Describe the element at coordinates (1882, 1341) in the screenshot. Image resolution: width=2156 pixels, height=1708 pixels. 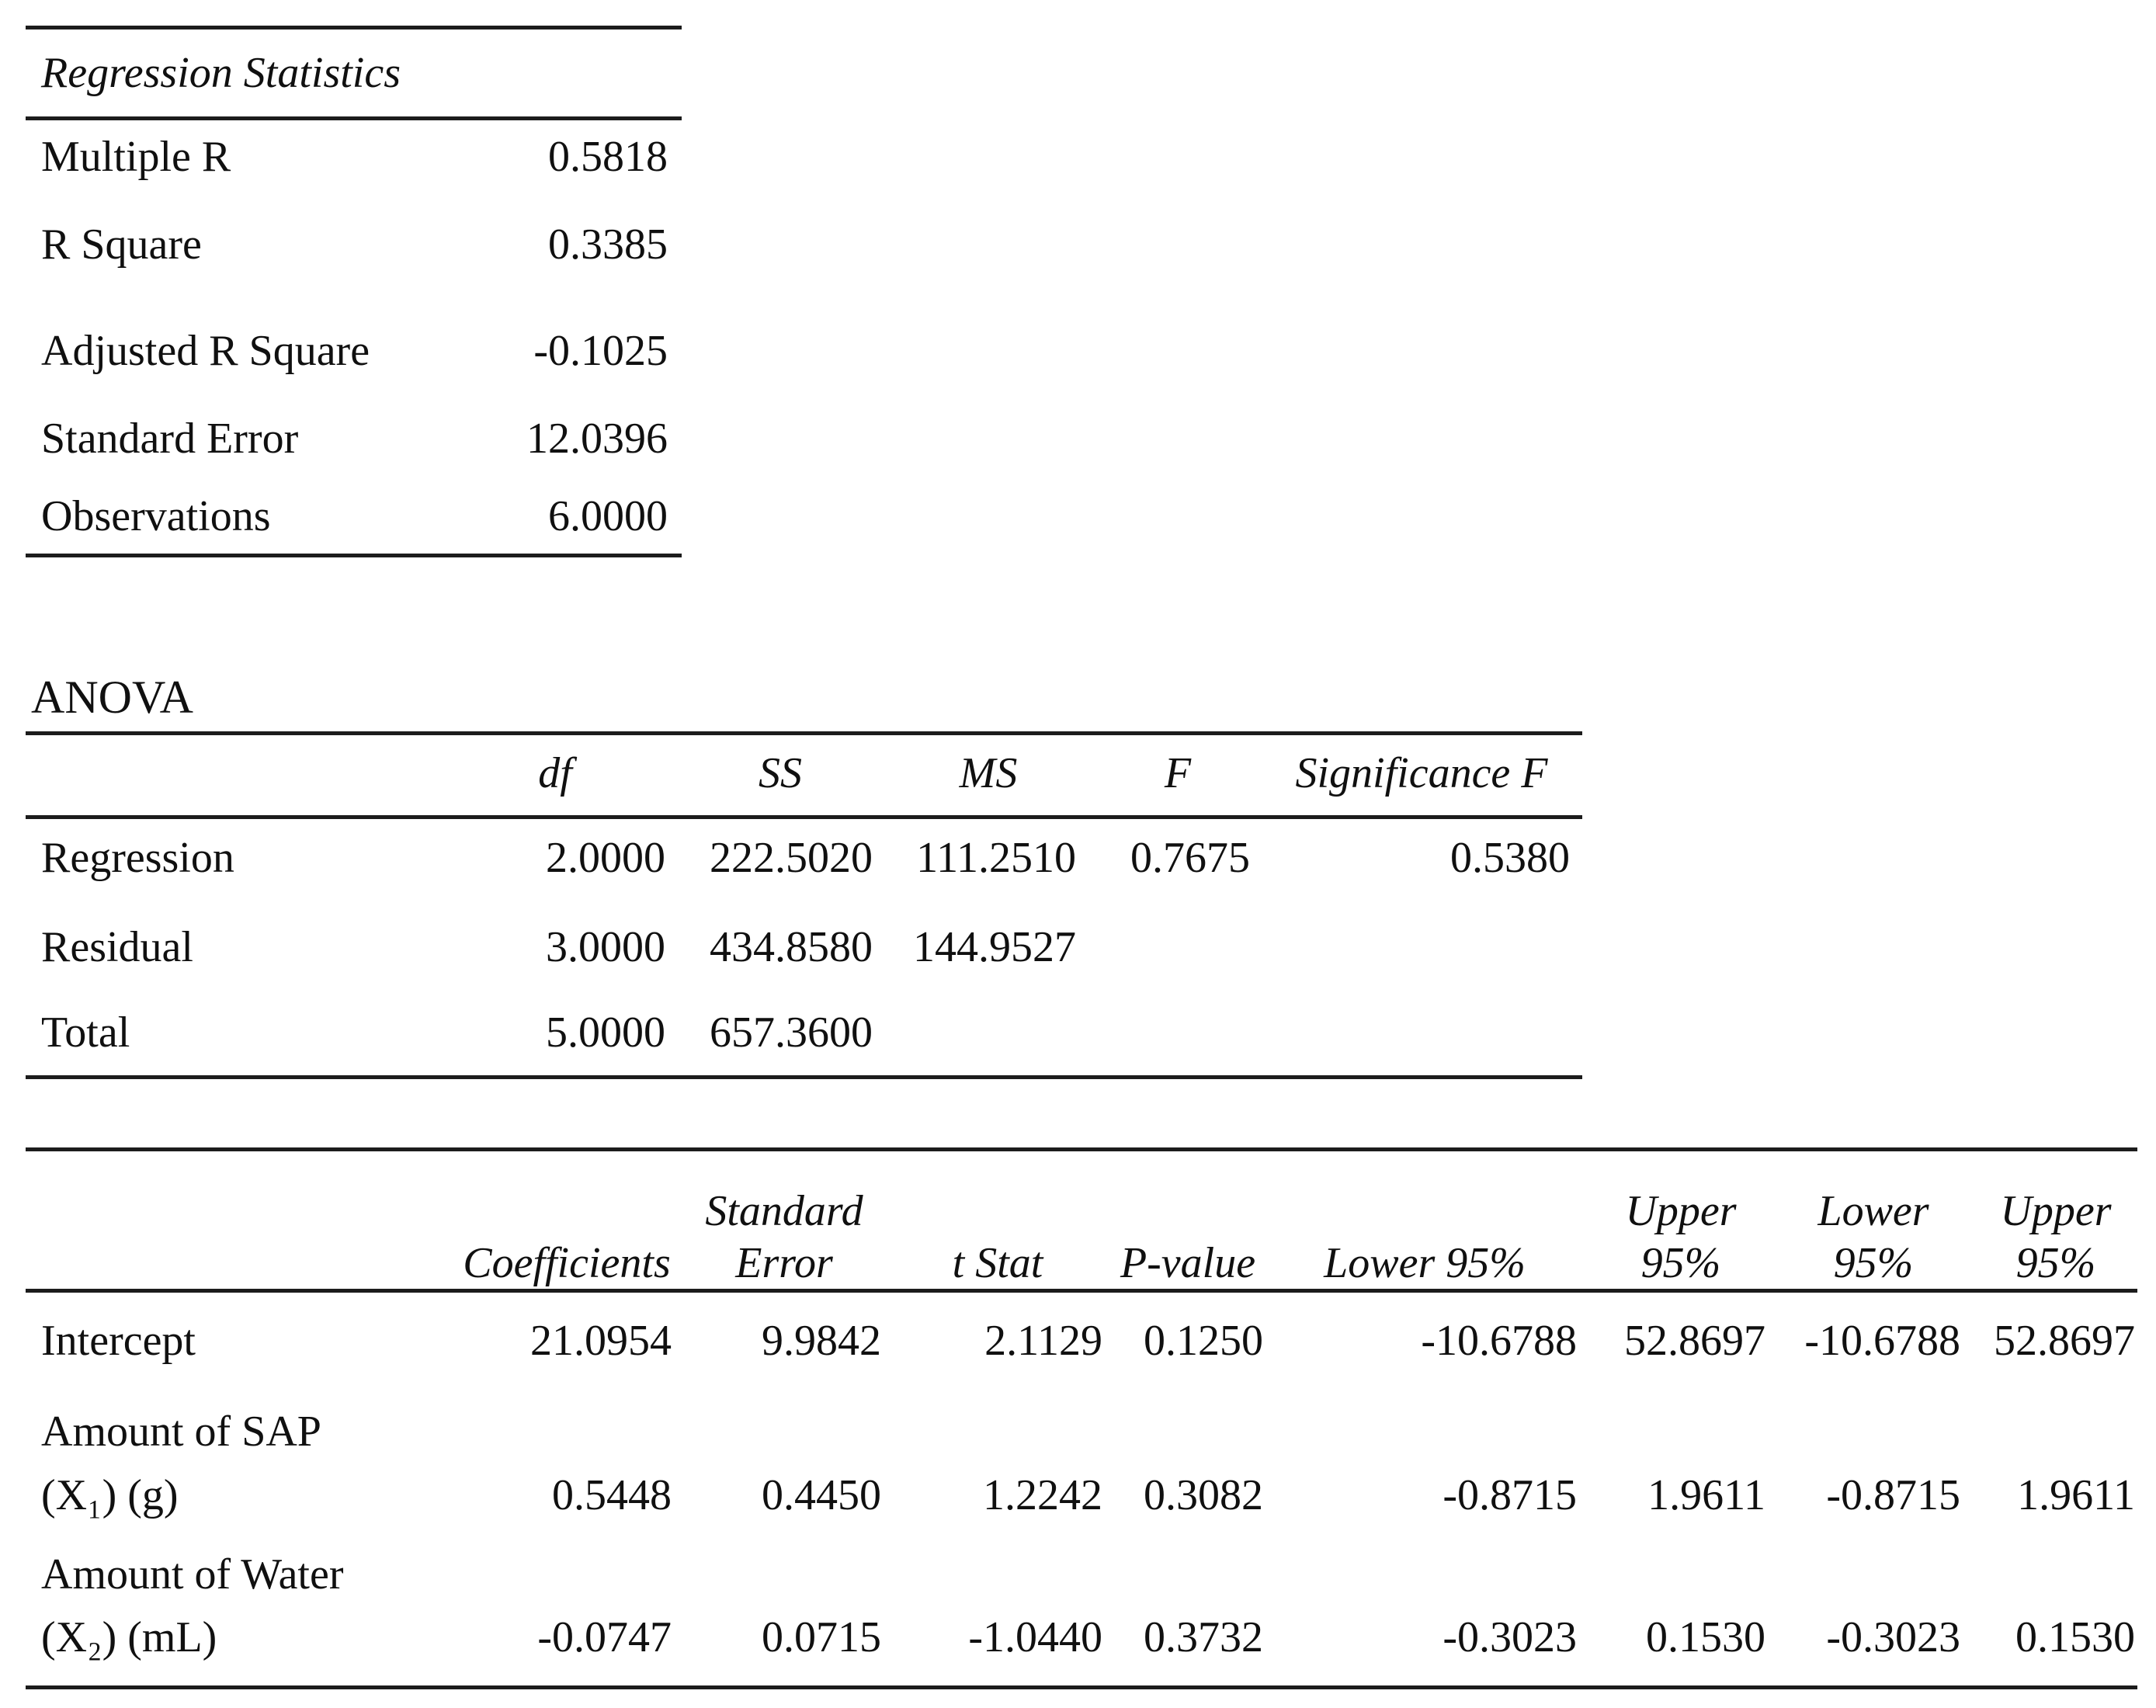
I see `coef-lower95-2-value: -10.6788` at that location.